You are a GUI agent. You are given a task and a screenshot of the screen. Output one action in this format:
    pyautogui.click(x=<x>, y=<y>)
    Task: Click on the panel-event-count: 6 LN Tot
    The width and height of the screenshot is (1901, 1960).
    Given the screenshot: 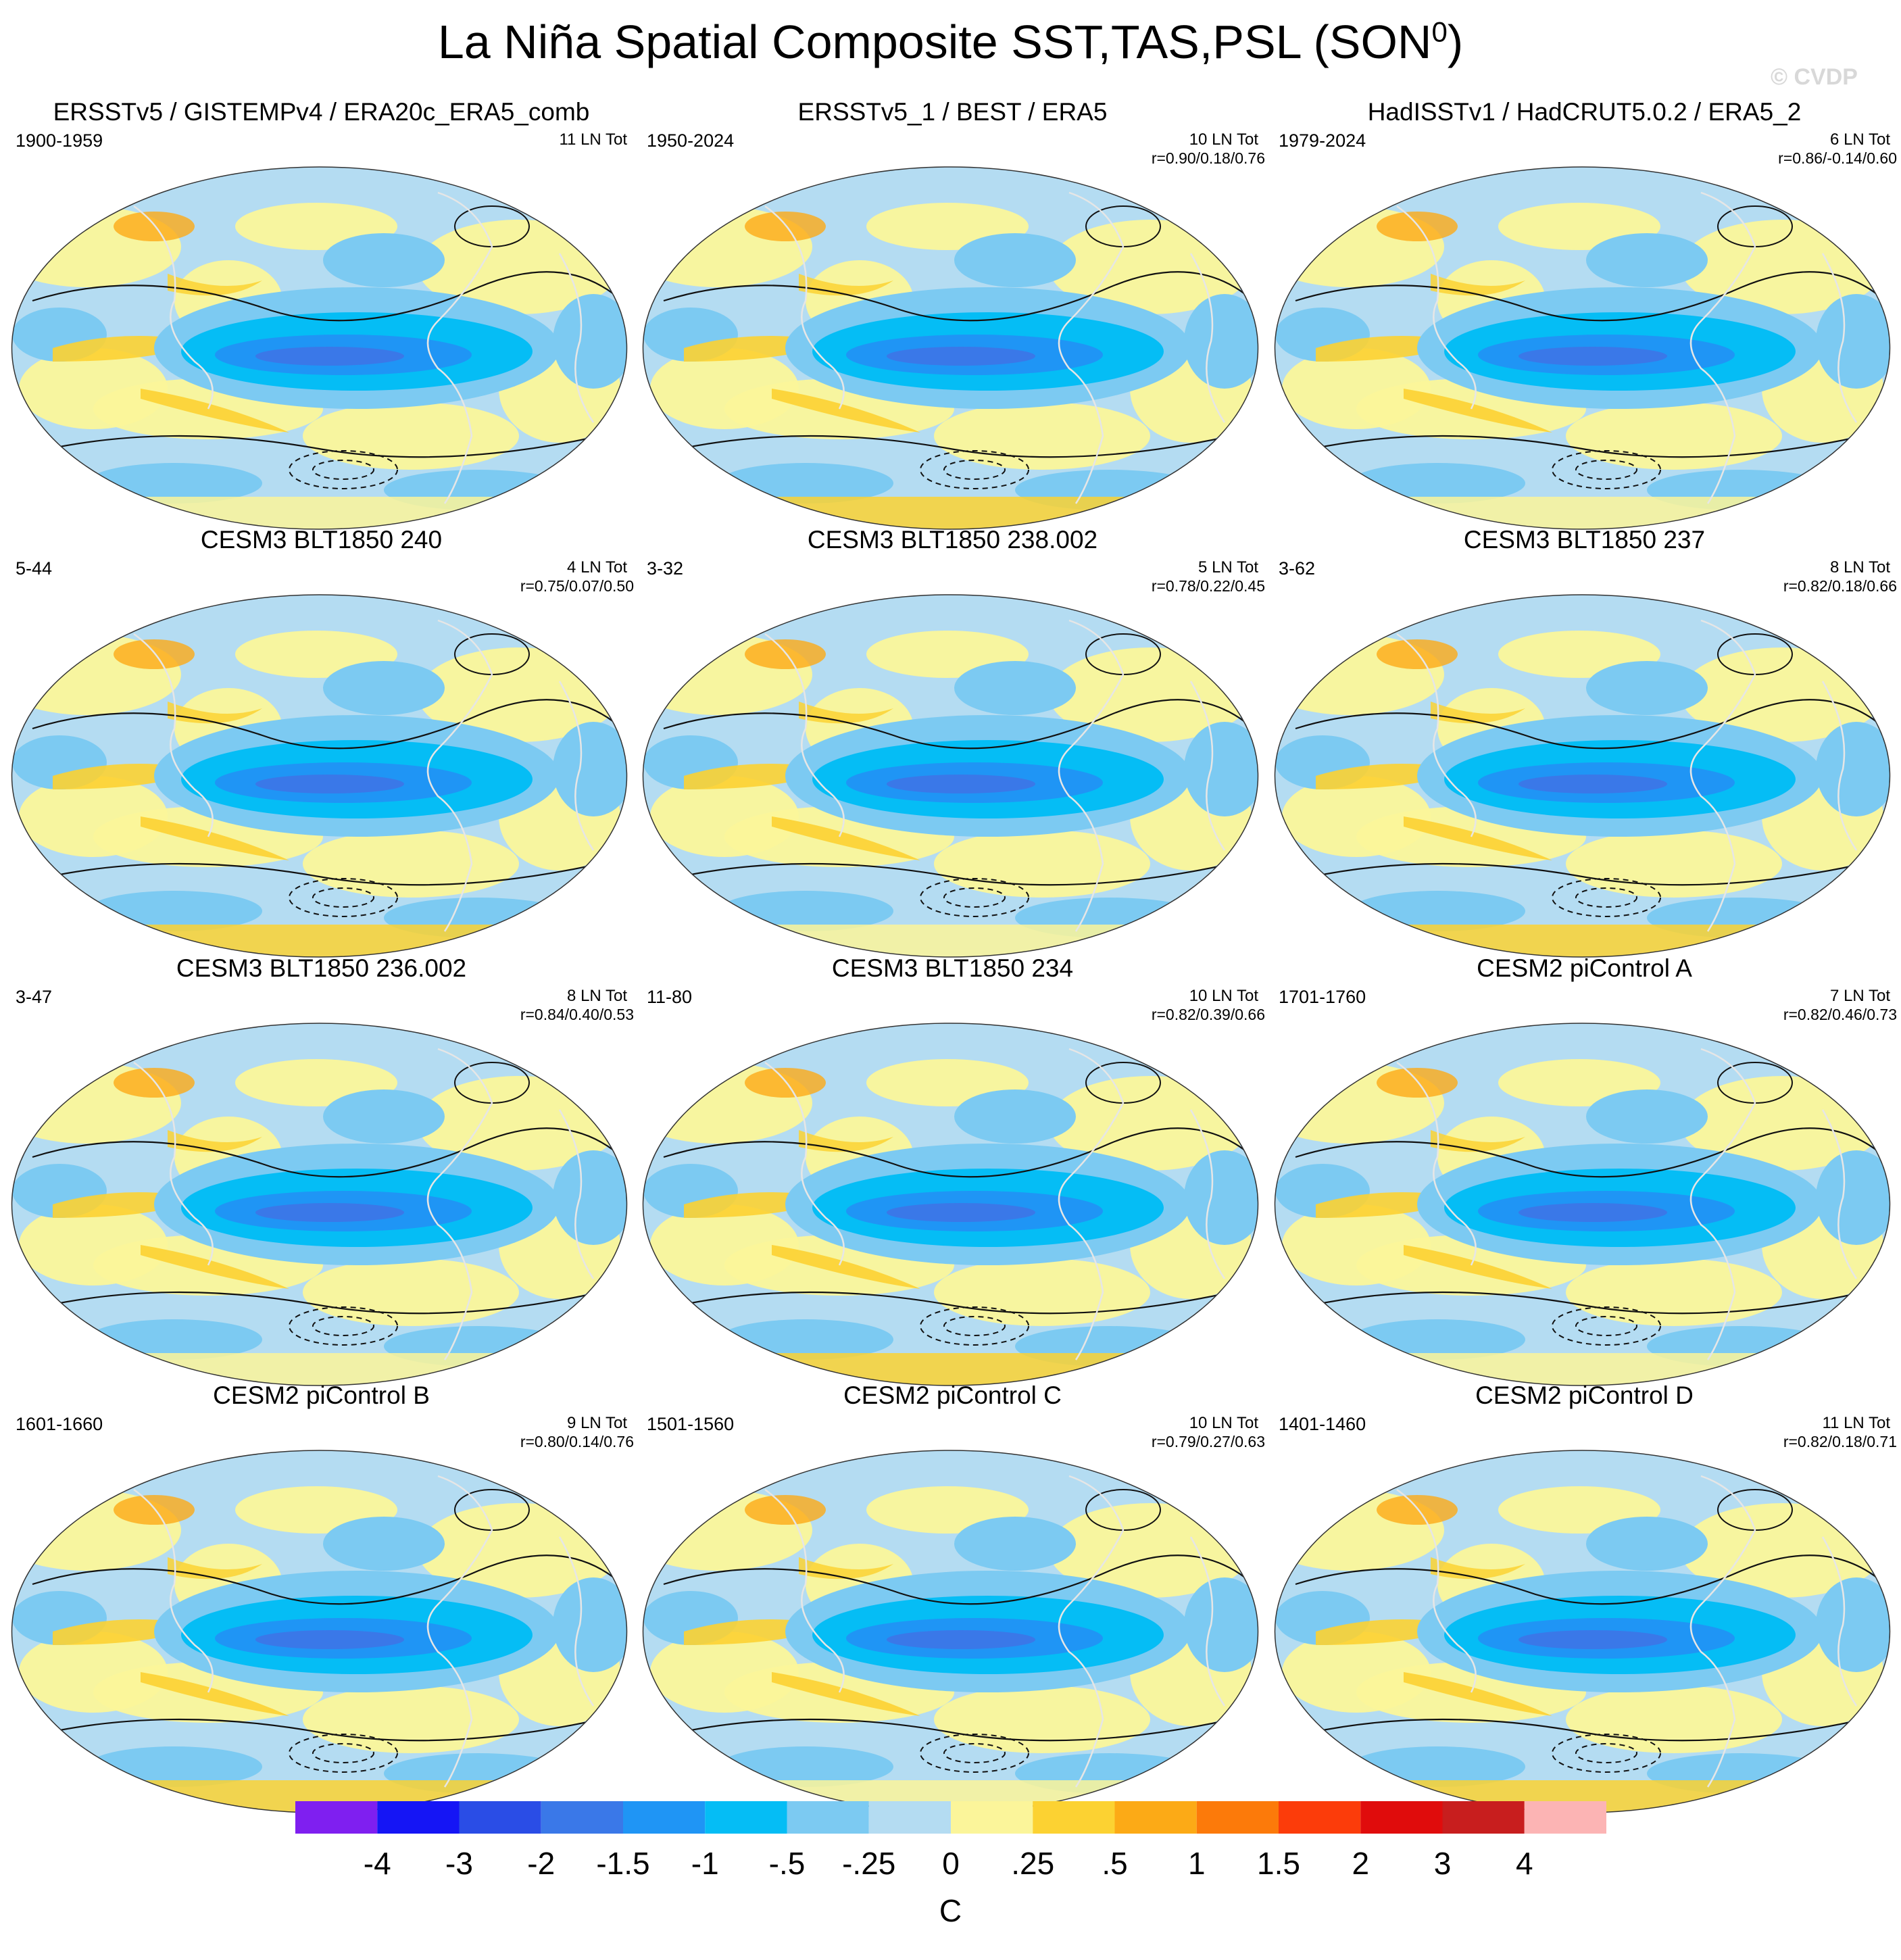 What is the action you would take?
    pyautogui.click(x=1860, y=139)
    